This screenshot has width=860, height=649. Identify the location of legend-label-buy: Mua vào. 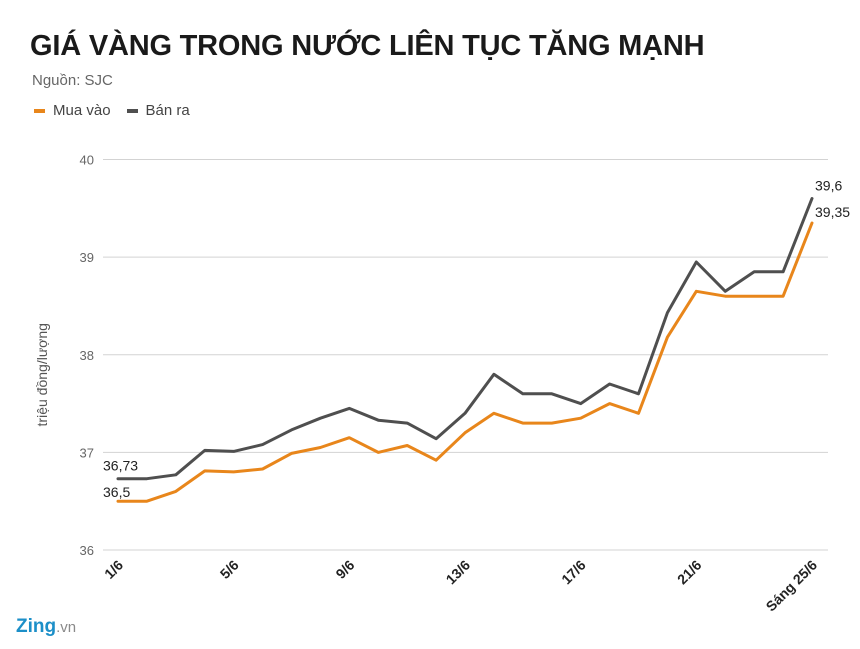
(82, 110).